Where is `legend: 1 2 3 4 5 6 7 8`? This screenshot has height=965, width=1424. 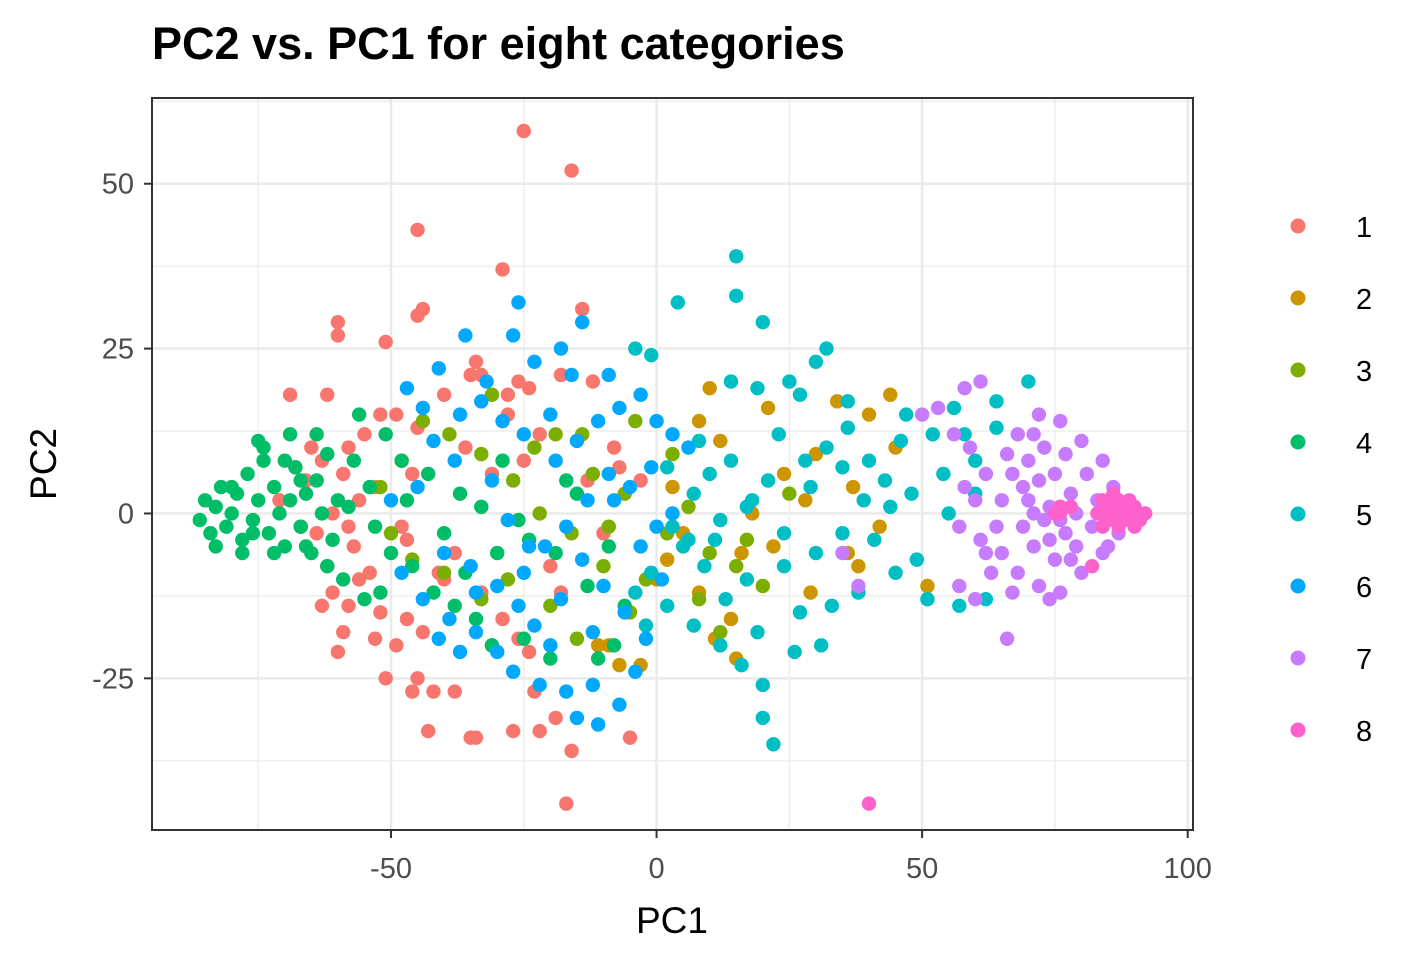 legend: 1 2 3 4 5 6 7 8 is located at coordinates (1331, 480).